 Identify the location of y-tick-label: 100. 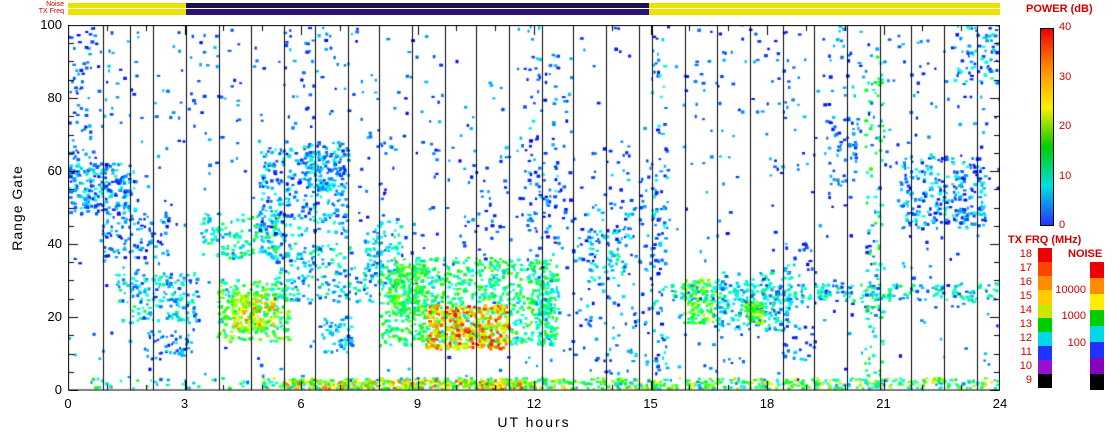
(51, 24).